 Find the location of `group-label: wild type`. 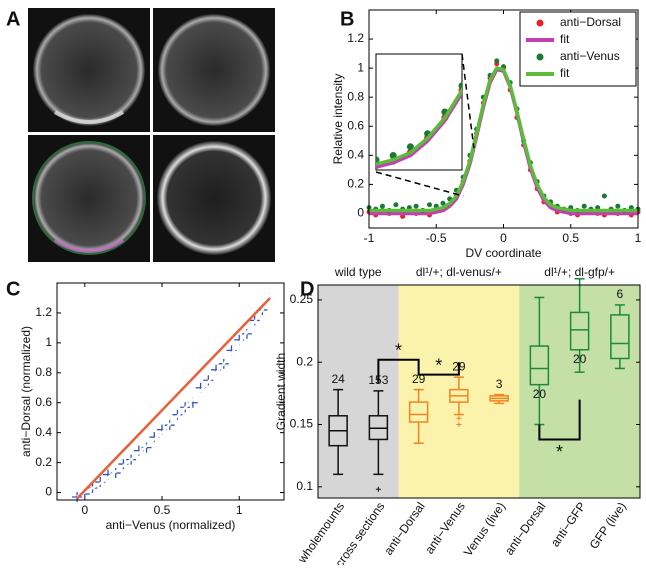

group-label: wild type is located at coordinates (358, 272).